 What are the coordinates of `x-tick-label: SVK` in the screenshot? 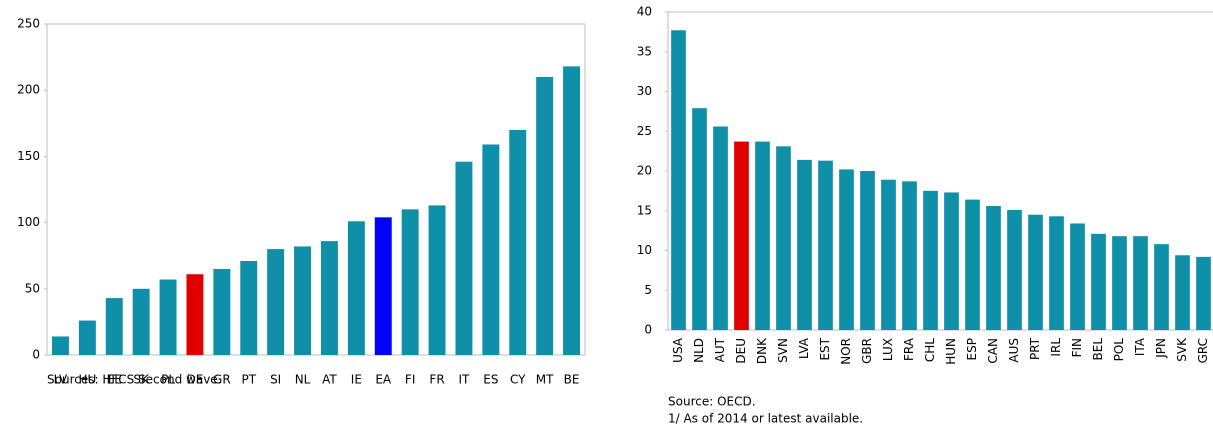 It's located at (1182, 349).